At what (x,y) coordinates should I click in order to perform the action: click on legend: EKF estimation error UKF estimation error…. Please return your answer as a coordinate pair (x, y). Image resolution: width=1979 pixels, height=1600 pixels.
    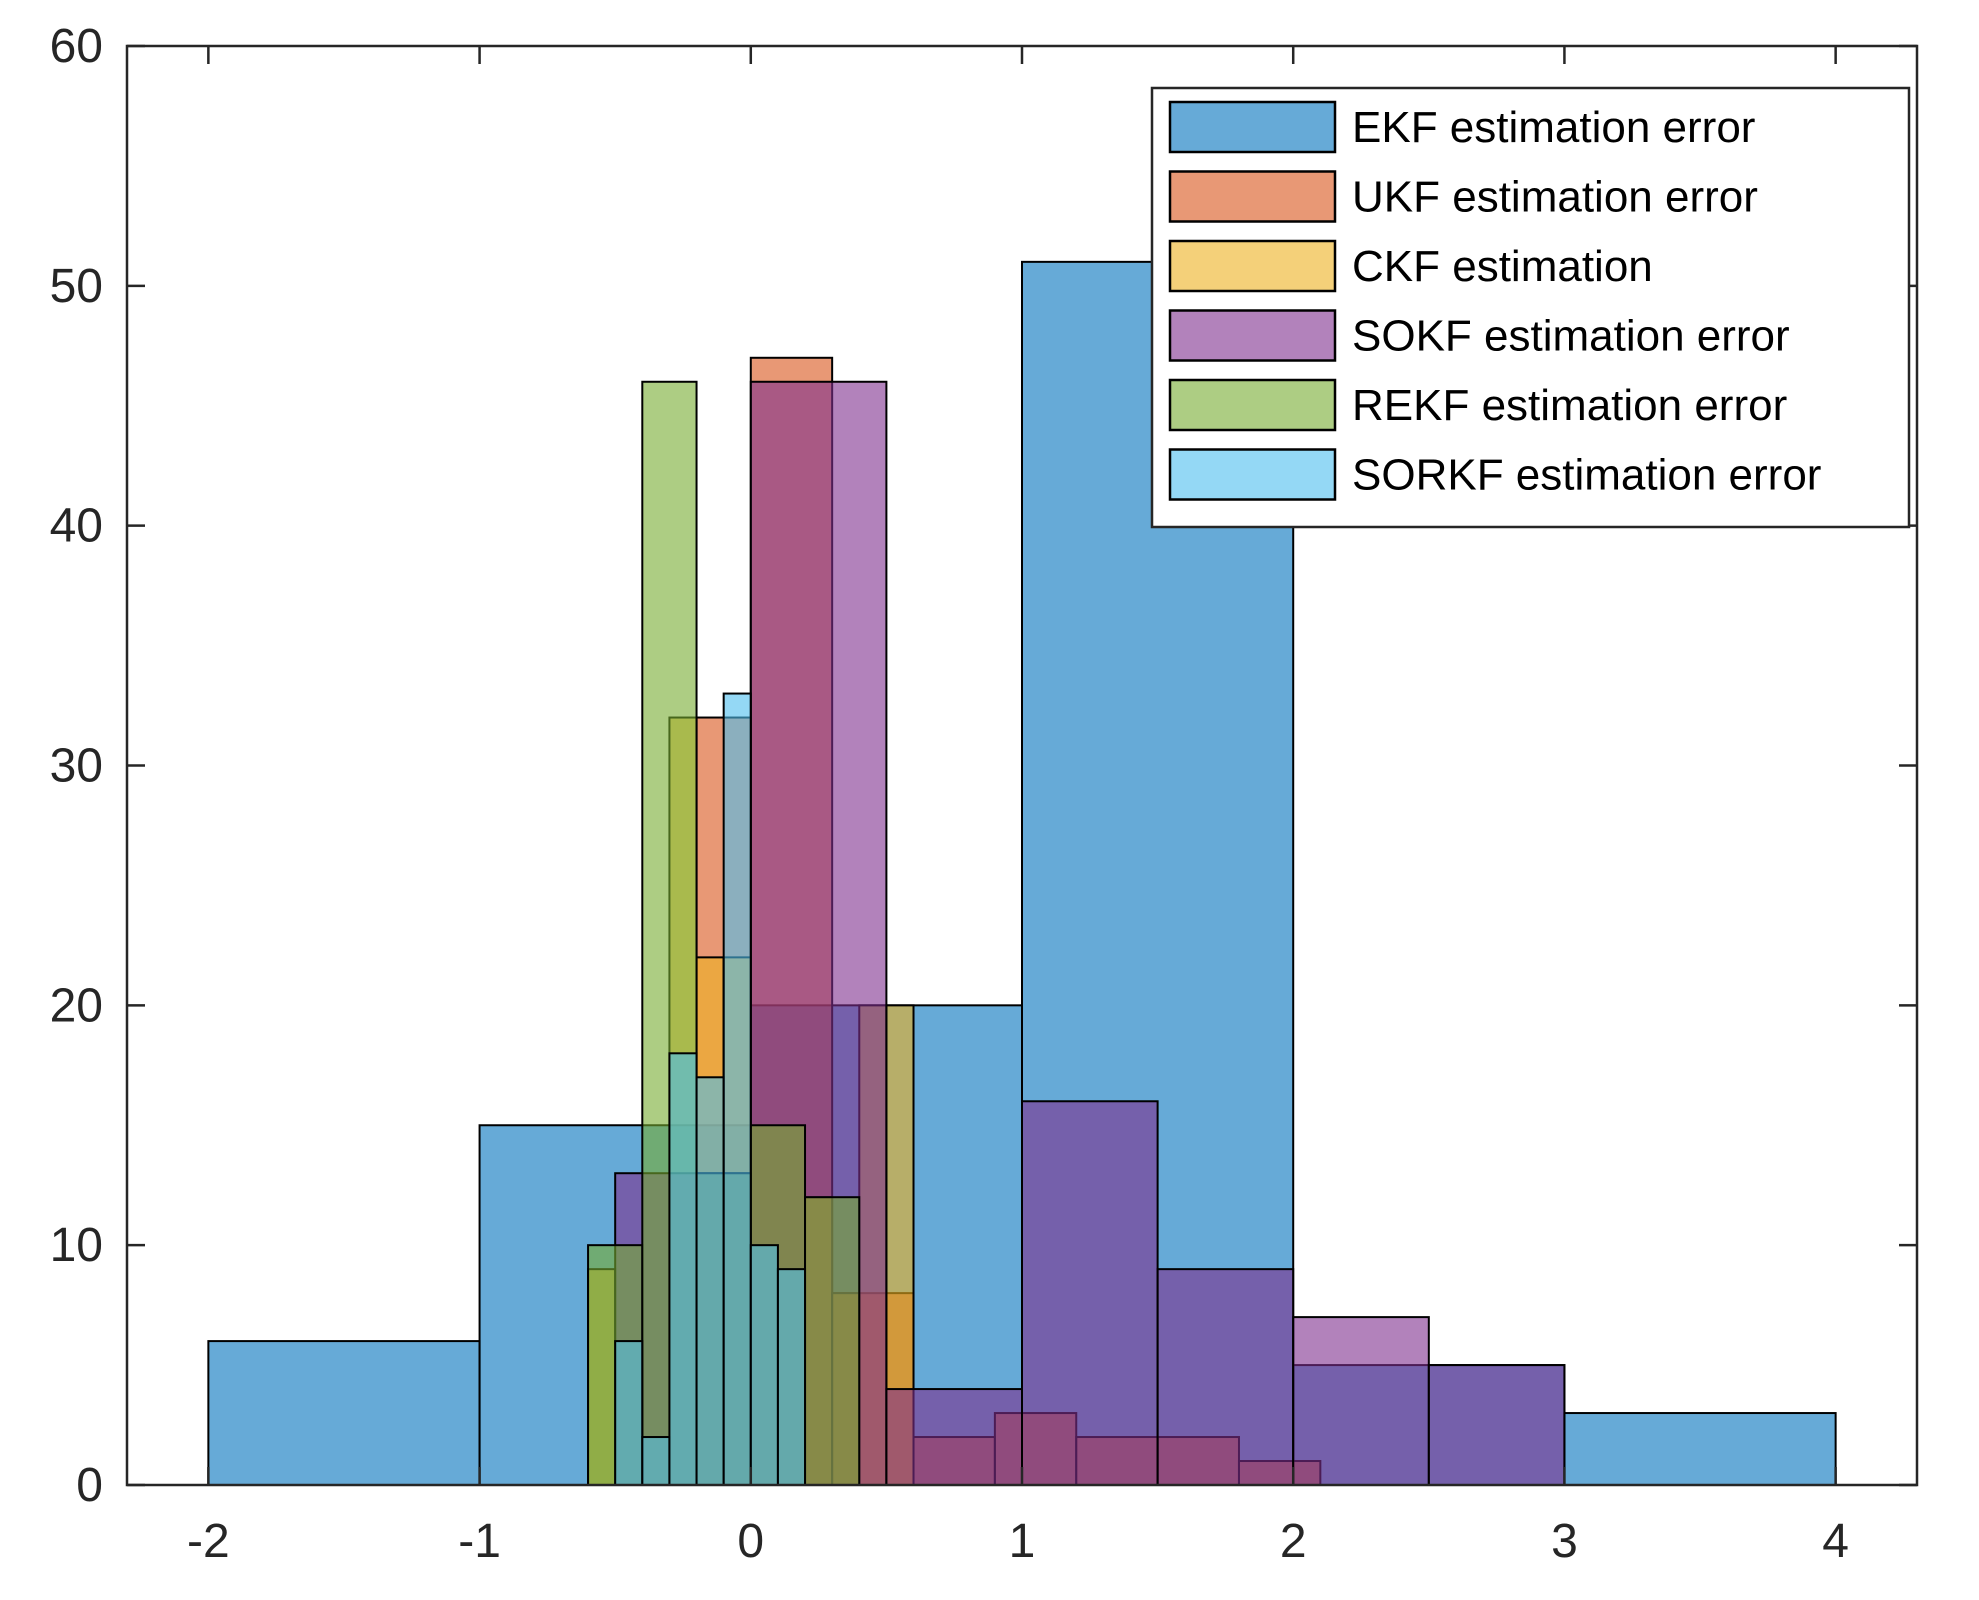
    Looking at the image, I should click on (1530, 307).